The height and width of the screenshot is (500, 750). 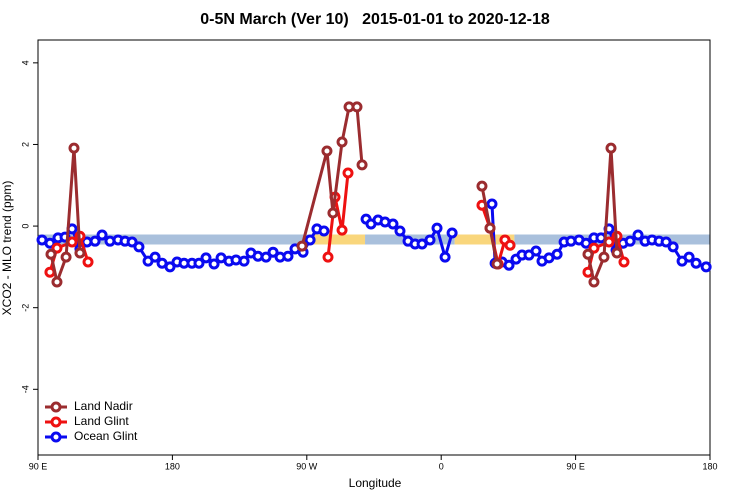 What do you see at coordinates (106, 436) in the screenshot?
I see `legend-label: Ocean Glint` at bounding box center [106, 436].